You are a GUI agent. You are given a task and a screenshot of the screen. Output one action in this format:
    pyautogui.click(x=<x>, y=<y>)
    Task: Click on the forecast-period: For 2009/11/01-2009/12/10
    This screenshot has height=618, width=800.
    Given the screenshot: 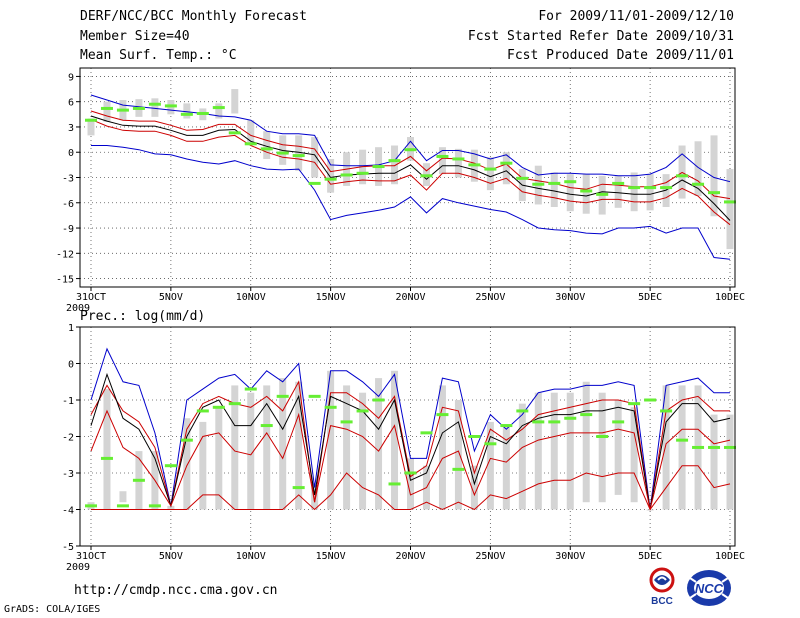 What is the action you would take?
    pyautogui.click(x=636, y=16)
    